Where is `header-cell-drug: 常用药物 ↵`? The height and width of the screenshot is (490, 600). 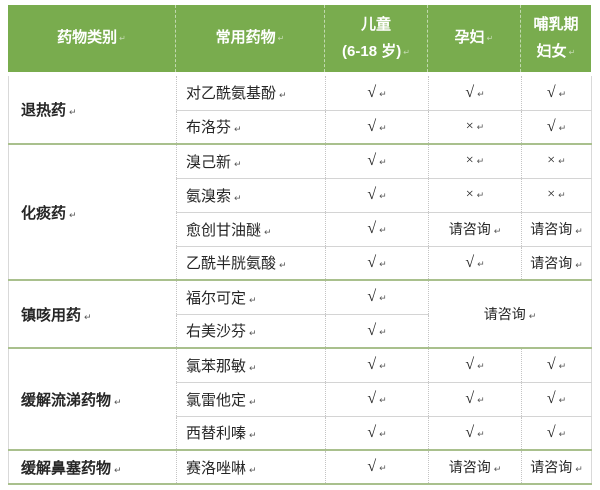
header-cell-drug: 常用药物 ↵ is located at coordinates (250, 38).